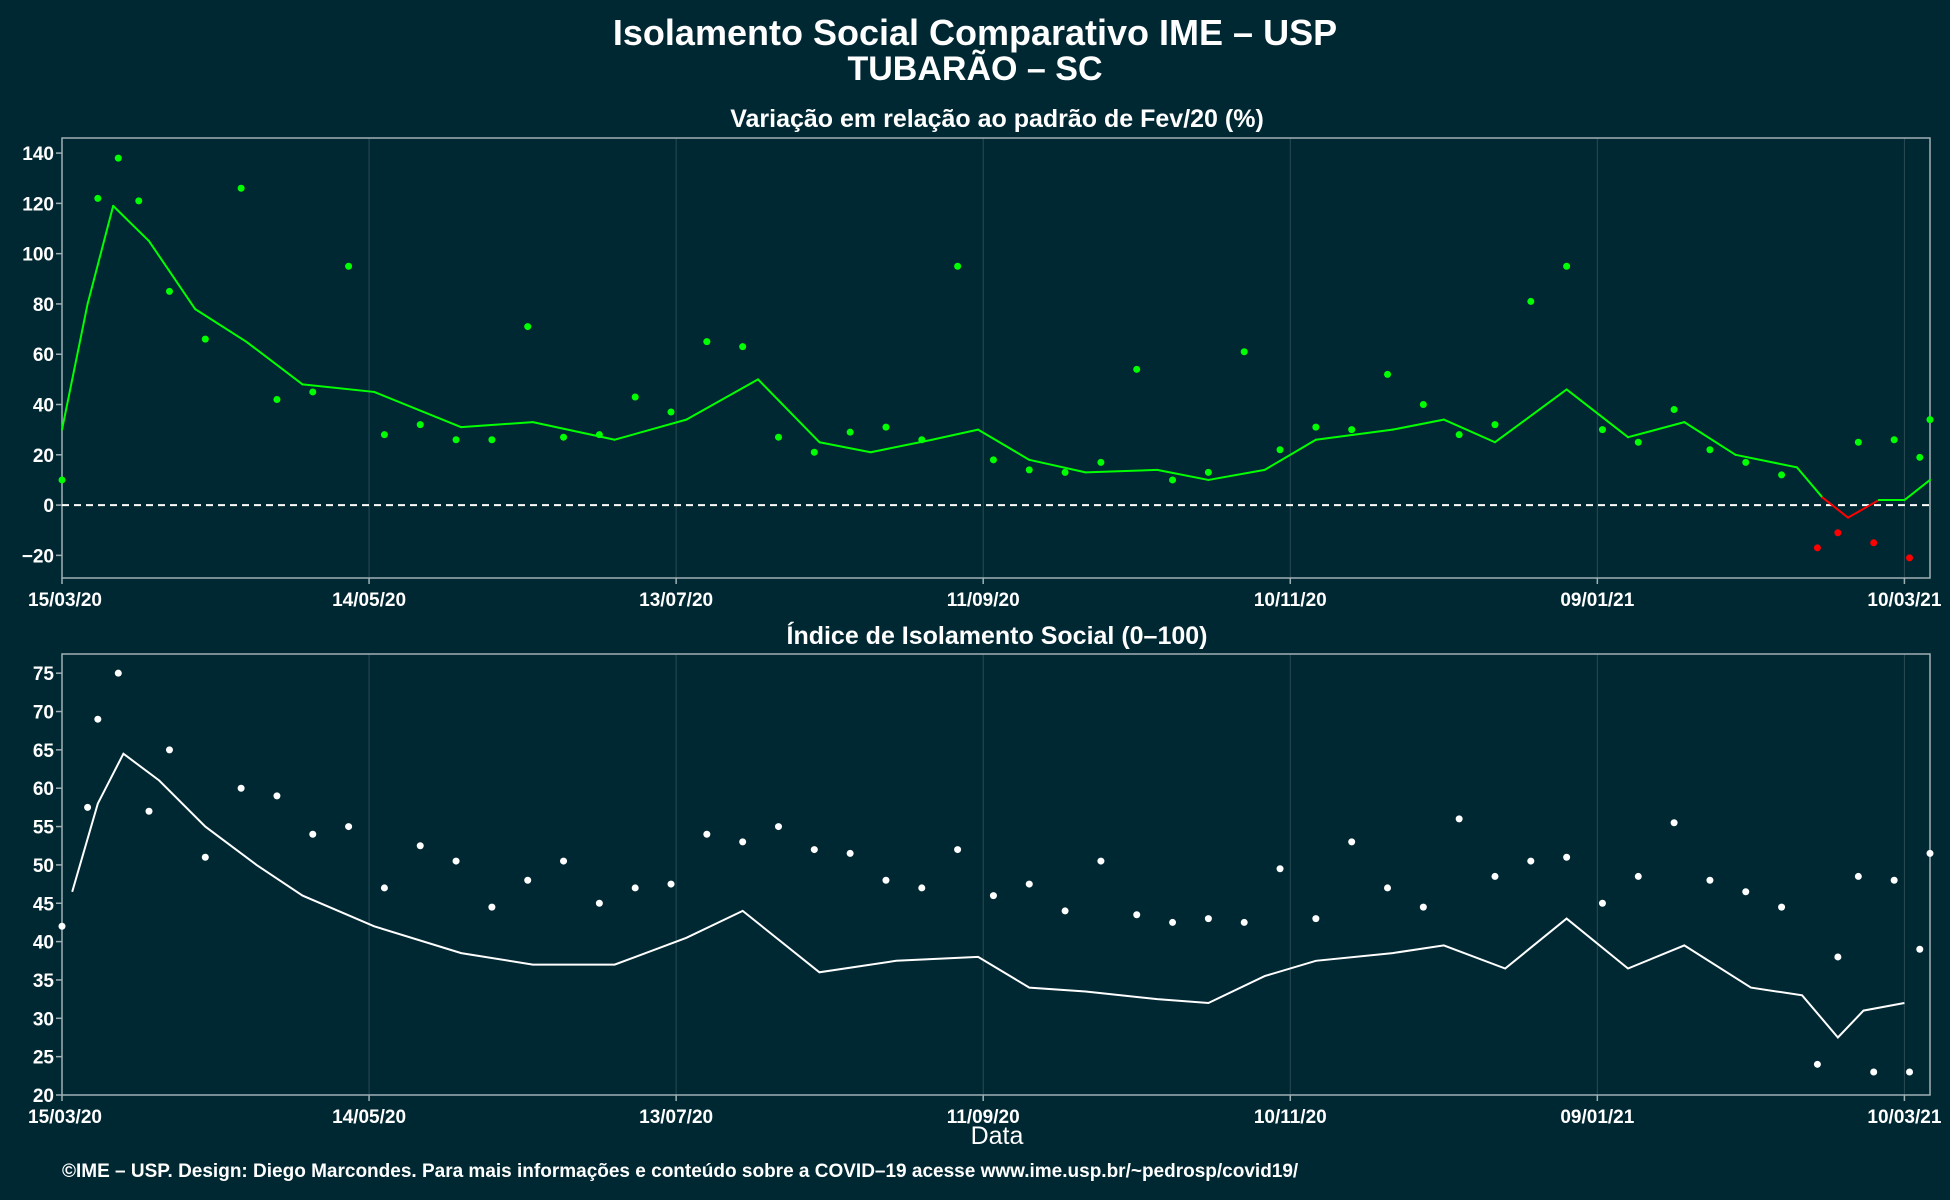 This screenshot has width=1950, height=1200. What do you see at coordinates (43, 1096) in the screenshot?
I see `y-tick-label: 20` at bounding box center [43, 1096].